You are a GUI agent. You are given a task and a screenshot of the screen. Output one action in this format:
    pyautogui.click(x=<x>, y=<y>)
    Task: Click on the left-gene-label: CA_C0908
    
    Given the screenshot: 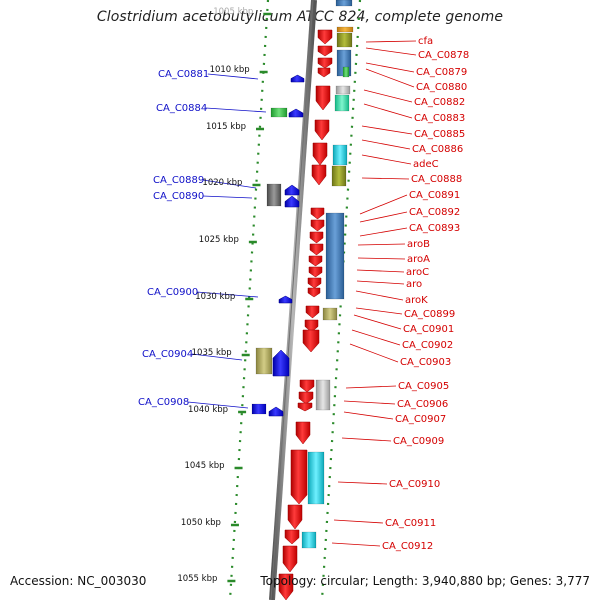 What is the action you would take?
    pyautogui.click(x=163, y=402)
    